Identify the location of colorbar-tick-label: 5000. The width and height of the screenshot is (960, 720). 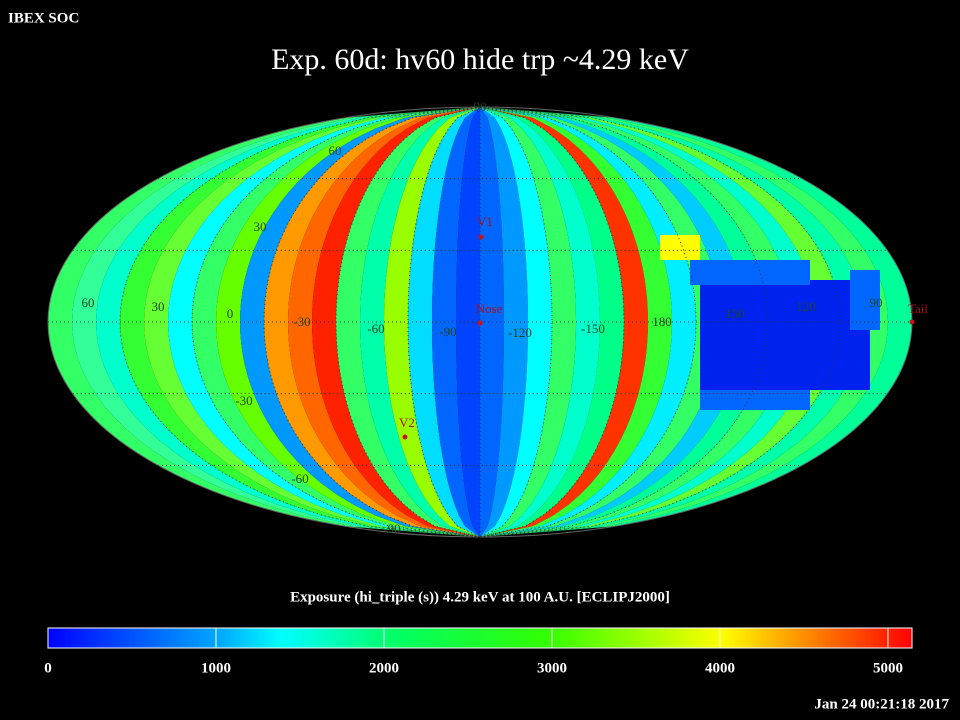
(888, 668).